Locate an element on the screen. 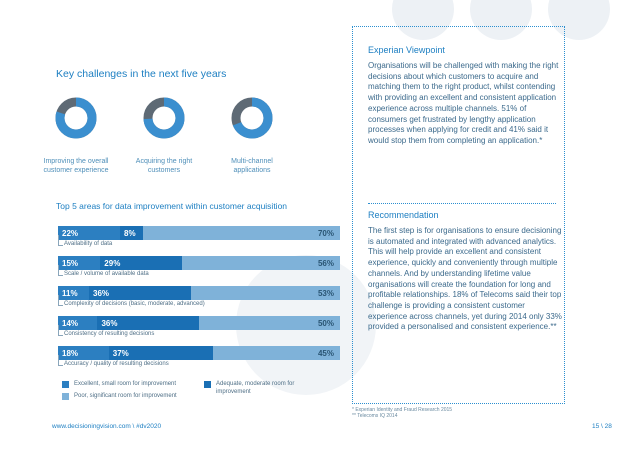  bar-row: 15% 29% 56% is located at coordinates (199, 263).